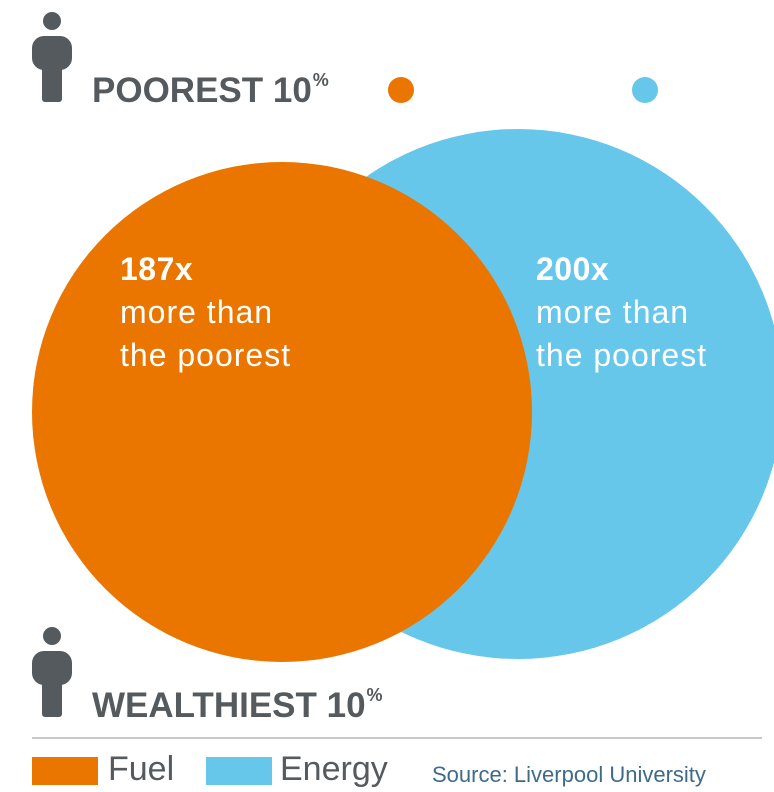 The width and height of the screenshot is (774, 792). I want to click on energy-circle-text: 200x more than the poorest, so click(621, 312).